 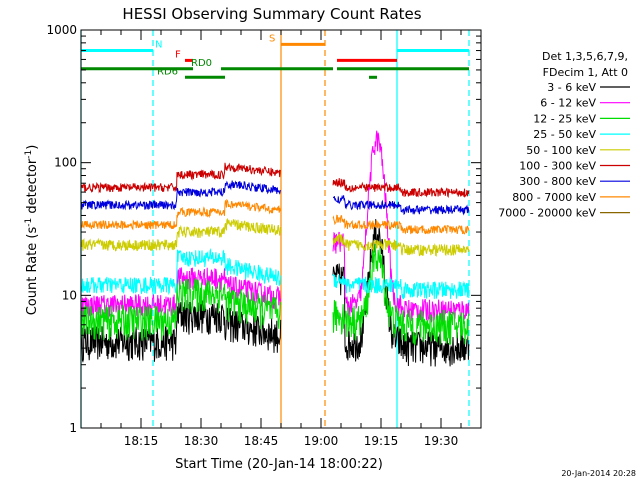 I want to click on x-tick-label-2: 18:45, so click(x=261, y=441).